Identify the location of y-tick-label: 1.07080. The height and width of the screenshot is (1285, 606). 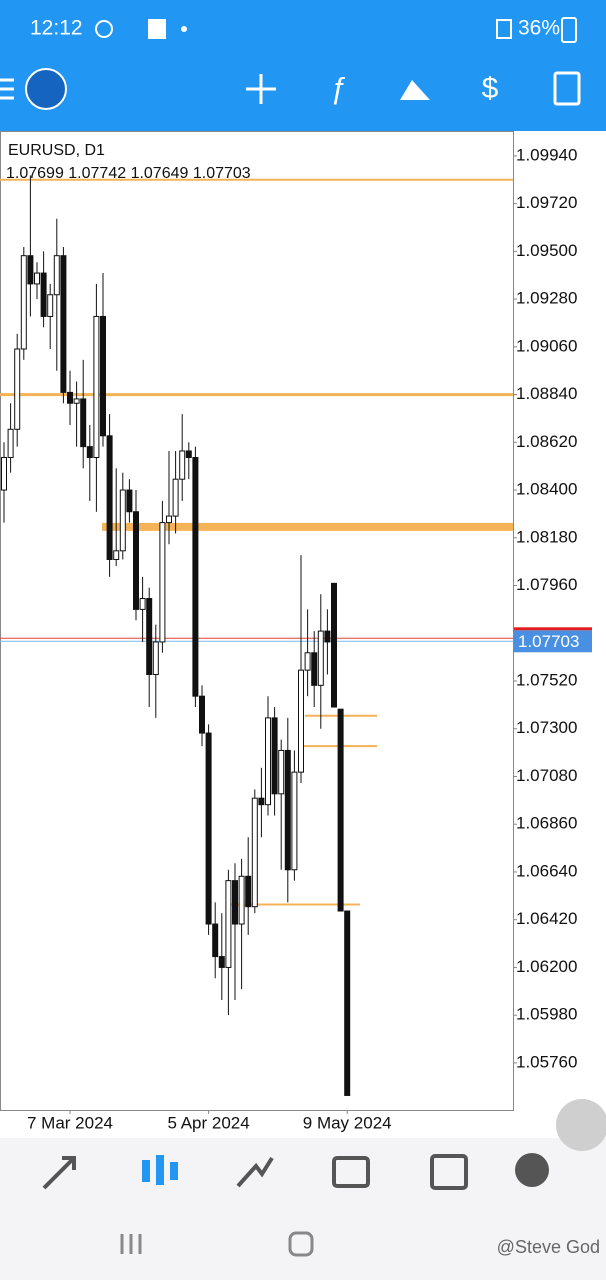
(546, 775).